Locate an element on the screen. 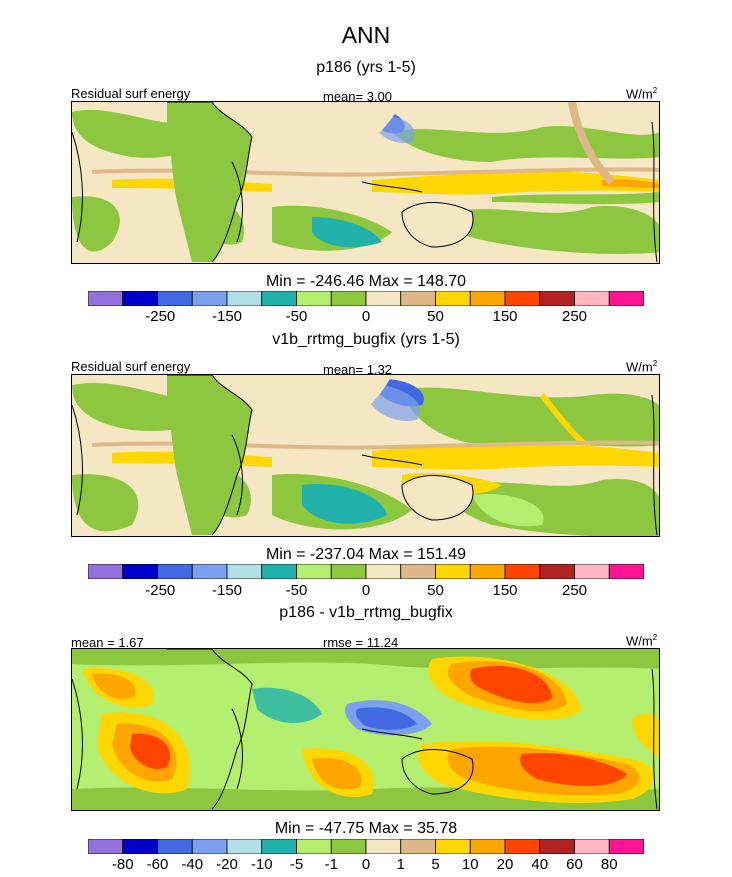 This screenshot has width=732, height=877. cbar-3-tick-label: -60 is located at coordinates (157, 864).